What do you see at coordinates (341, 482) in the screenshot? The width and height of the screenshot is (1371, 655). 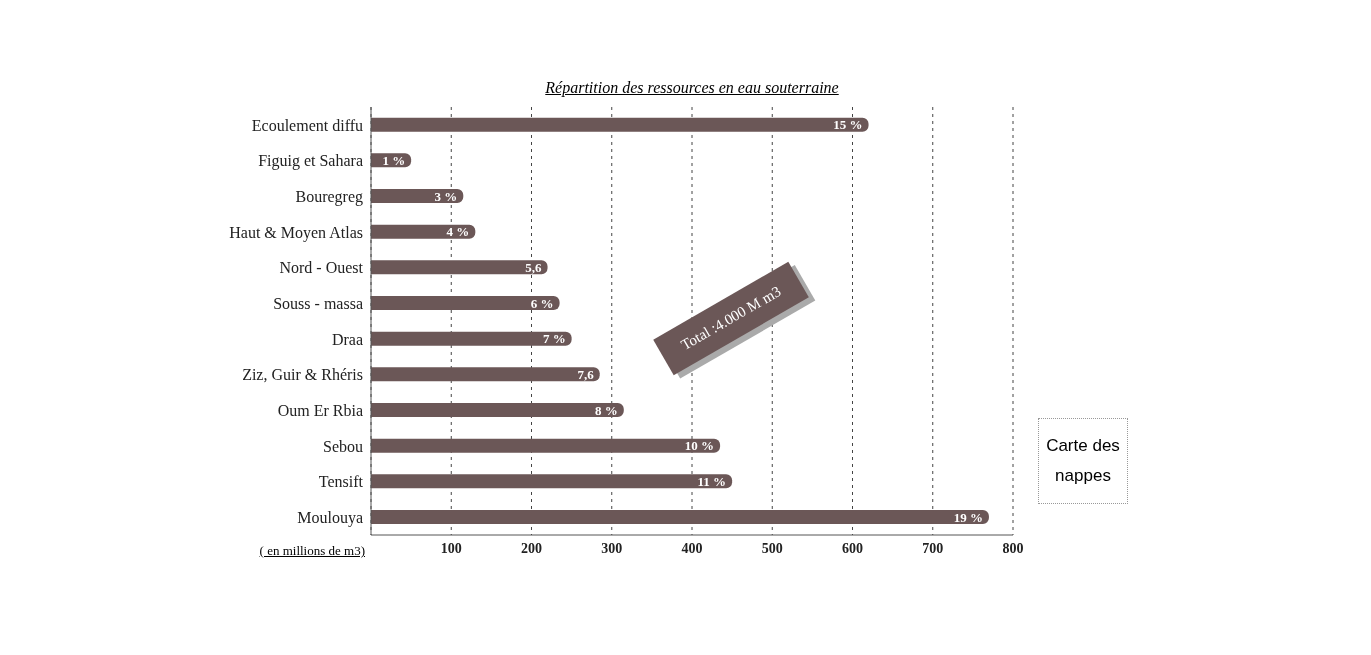 I see `y-tick-label: Tensift` at bounding box center [341, 482].